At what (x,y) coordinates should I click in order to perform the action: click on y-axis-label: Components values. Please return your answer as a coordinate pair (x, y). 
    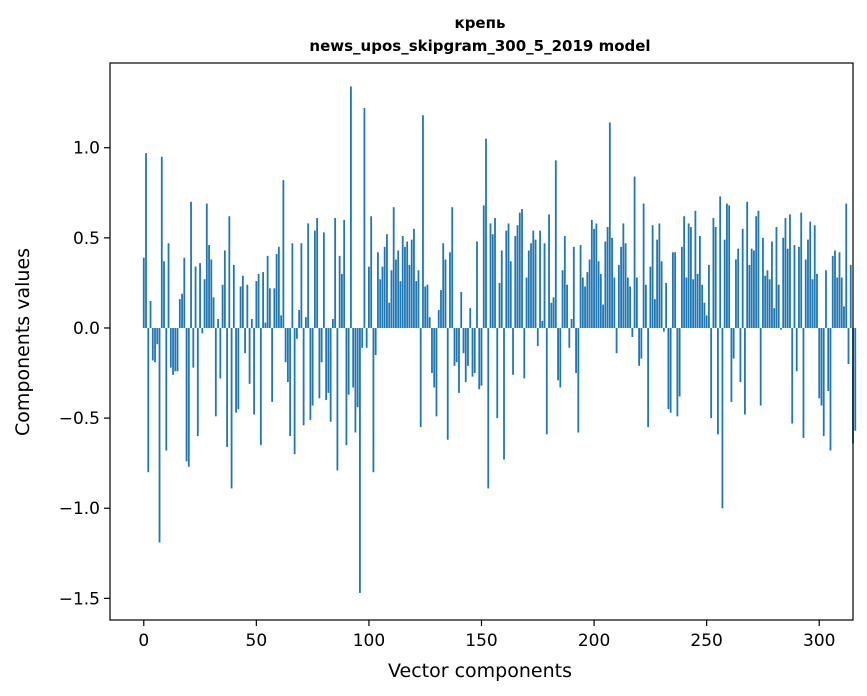
    Looking at the image, I should click on (23, 342).